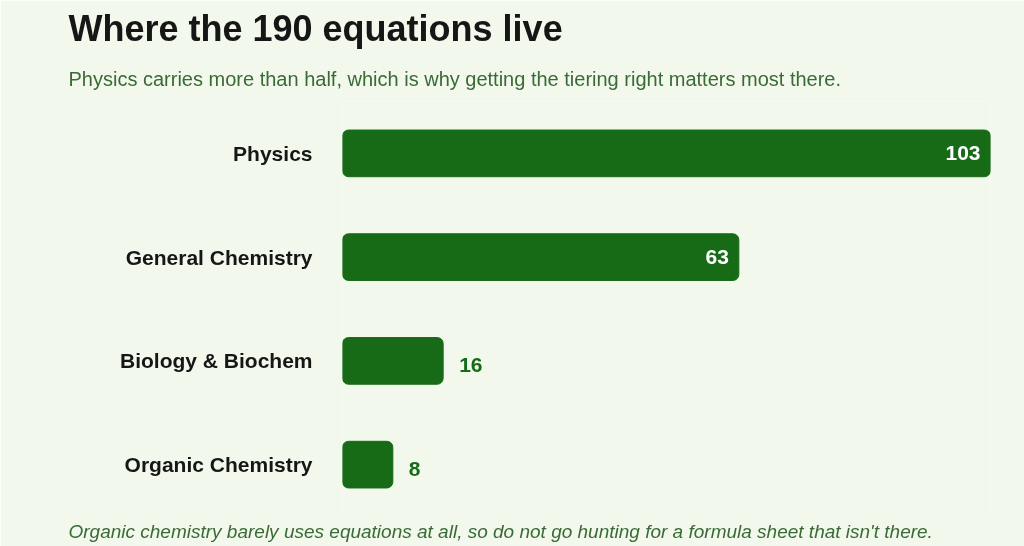  What do you see at coordinates (218, 465) in the screenshot?
I see `y-tick-label: Organic Chemistry` at bounding box center [218, 465].